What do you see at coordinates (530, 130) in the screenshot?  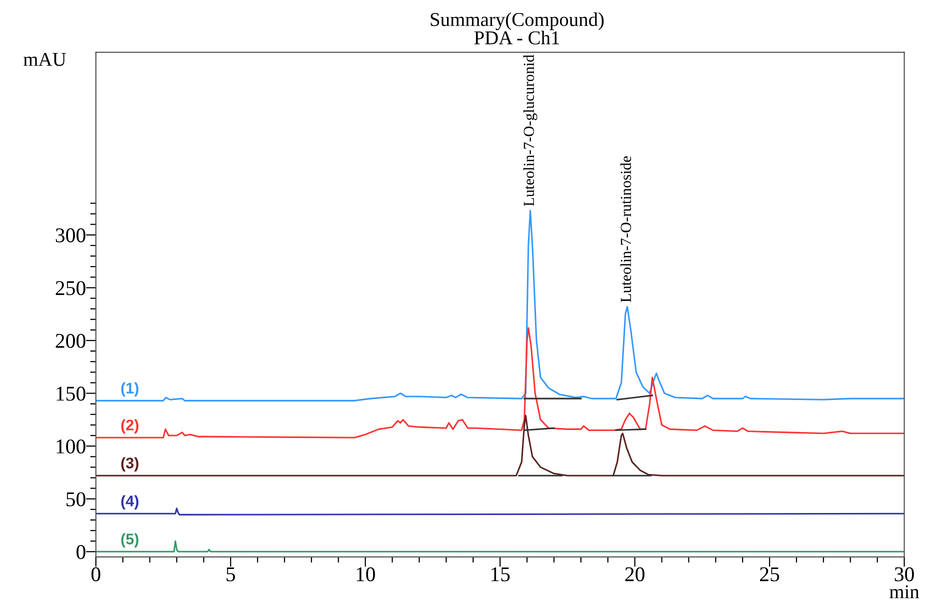 I see `annotation: Luteolin-7-O-glucuronid` at bounding box center [530, 130].